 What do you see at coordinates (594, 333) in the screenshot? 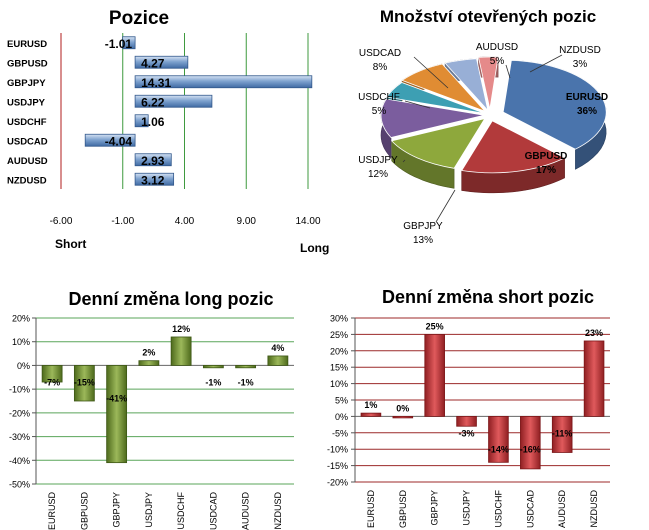
I see `bar-value-label: 23%` at bounding box center [594, 333].